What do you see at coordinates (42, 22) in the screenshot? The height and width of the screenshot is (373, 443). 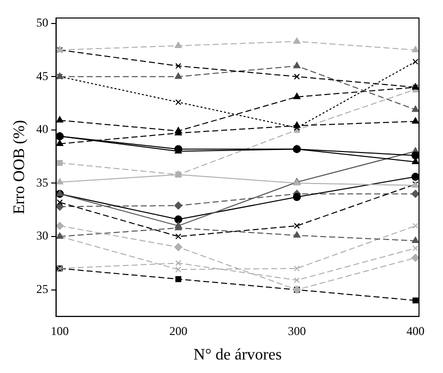 I see `y-tick-label: 50` at bounding box center [42, 22].